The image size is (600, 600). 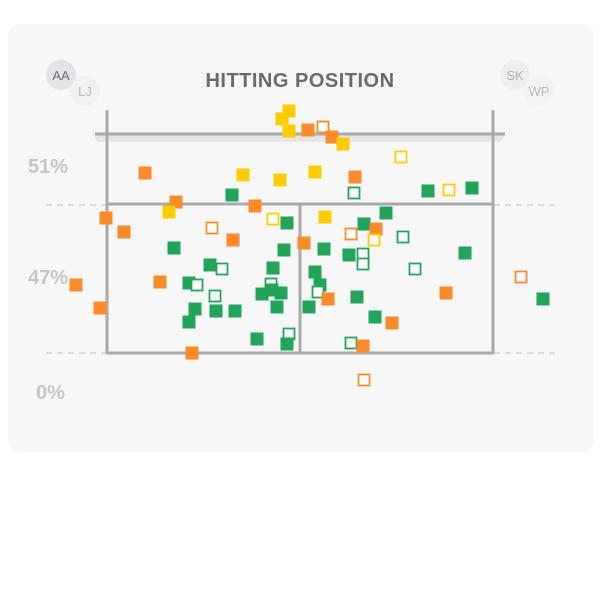 What do you see at coordinates (539, 91) in the screenshot?
I see `player-avatar-wp: WP` at bounding box center [539, 91].